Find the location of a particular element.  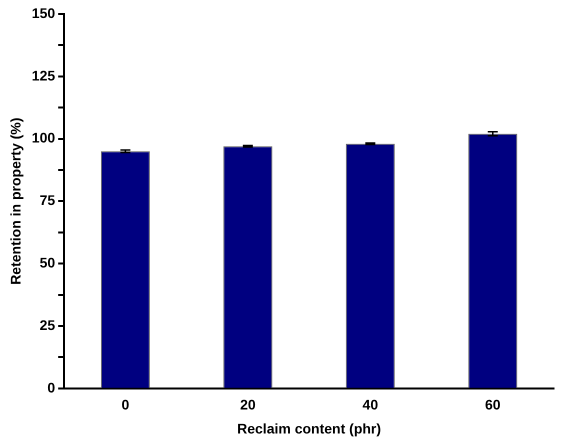

y-tick-label: 150 is located at coordinates (44, 12).